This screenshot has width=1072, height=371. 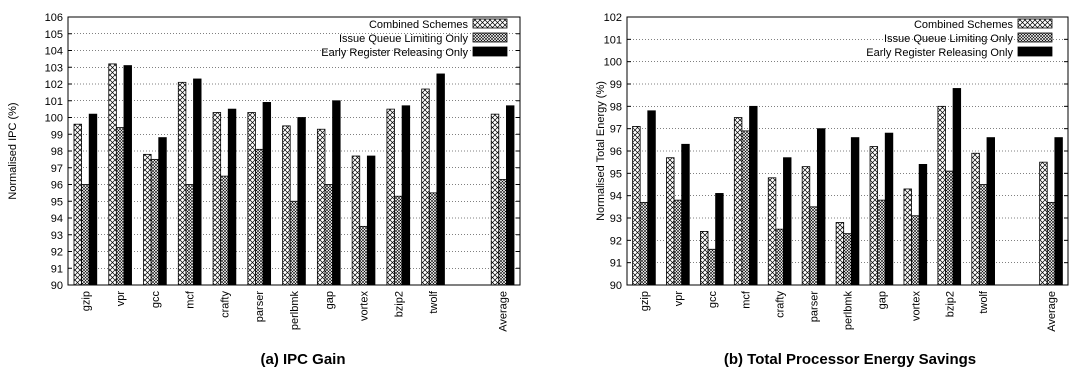 What do you see at coordinates (849, 311) in the screenshot?
I see `x-category-label: perlbmk` at bounding box center [849, 311].